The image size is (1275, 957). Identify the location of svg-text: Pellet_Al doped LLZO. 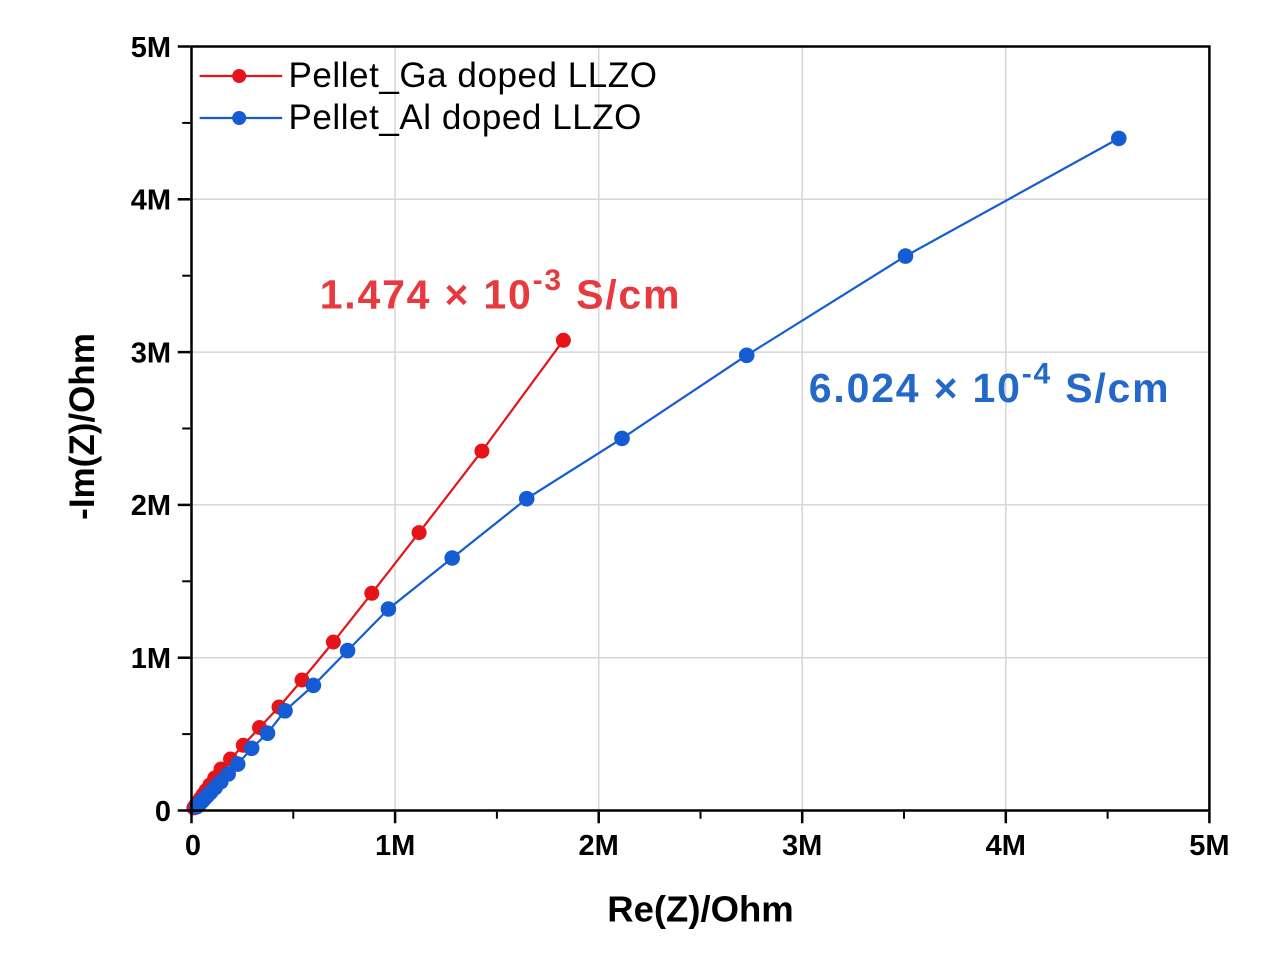
(465, 117).